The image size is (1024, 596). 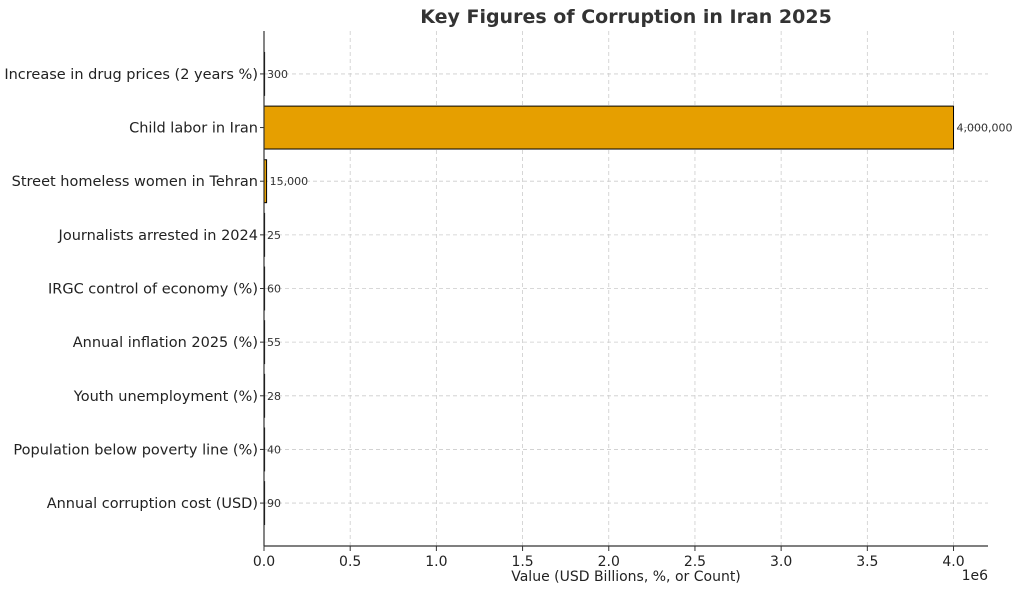 What do you see at coordinates (522, 562) in the screenshot?
I see `x-tick-label: 1.5` at bounding box center [522, 562].